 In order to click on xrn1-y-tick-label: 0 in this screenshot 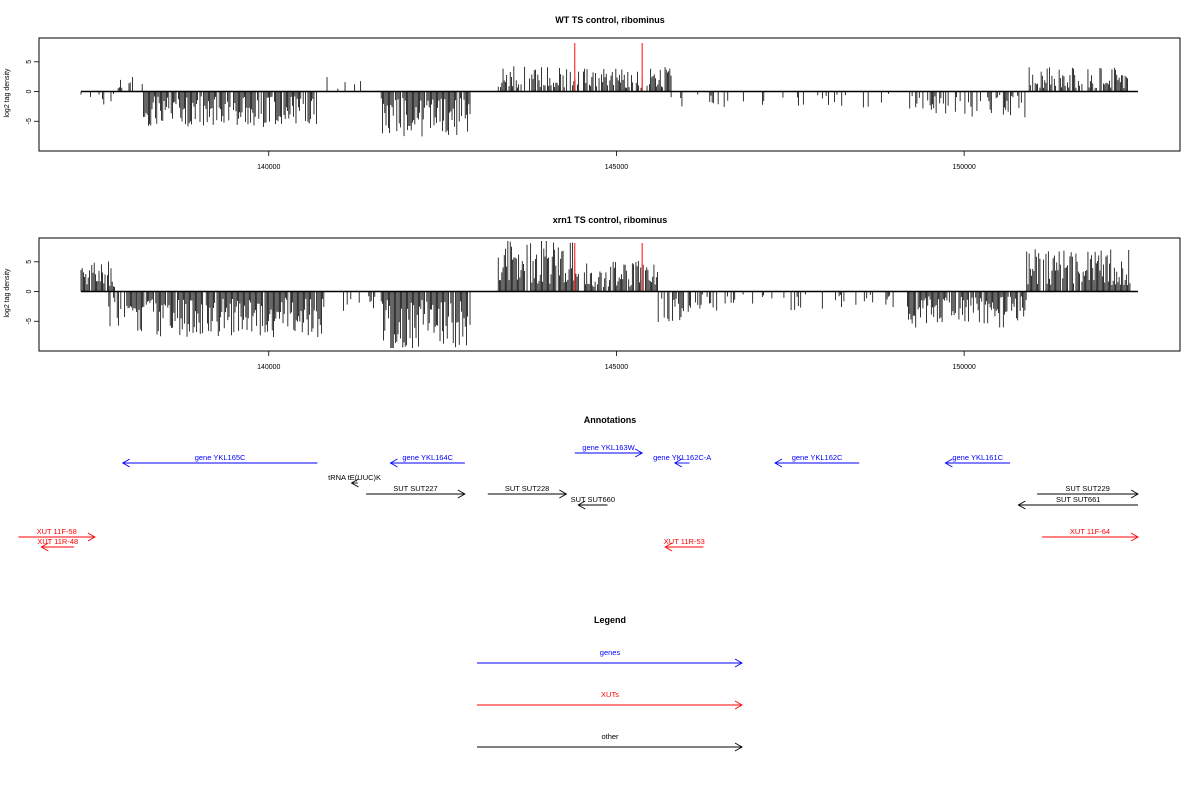, I will do `click(29, 291)`.